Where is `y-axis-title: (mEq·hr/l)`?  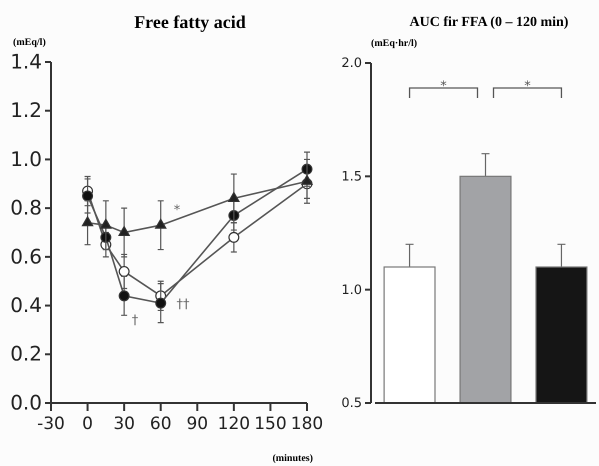
y-axis-title: (mEq·hr/l) is located at coordinates (394, 43).